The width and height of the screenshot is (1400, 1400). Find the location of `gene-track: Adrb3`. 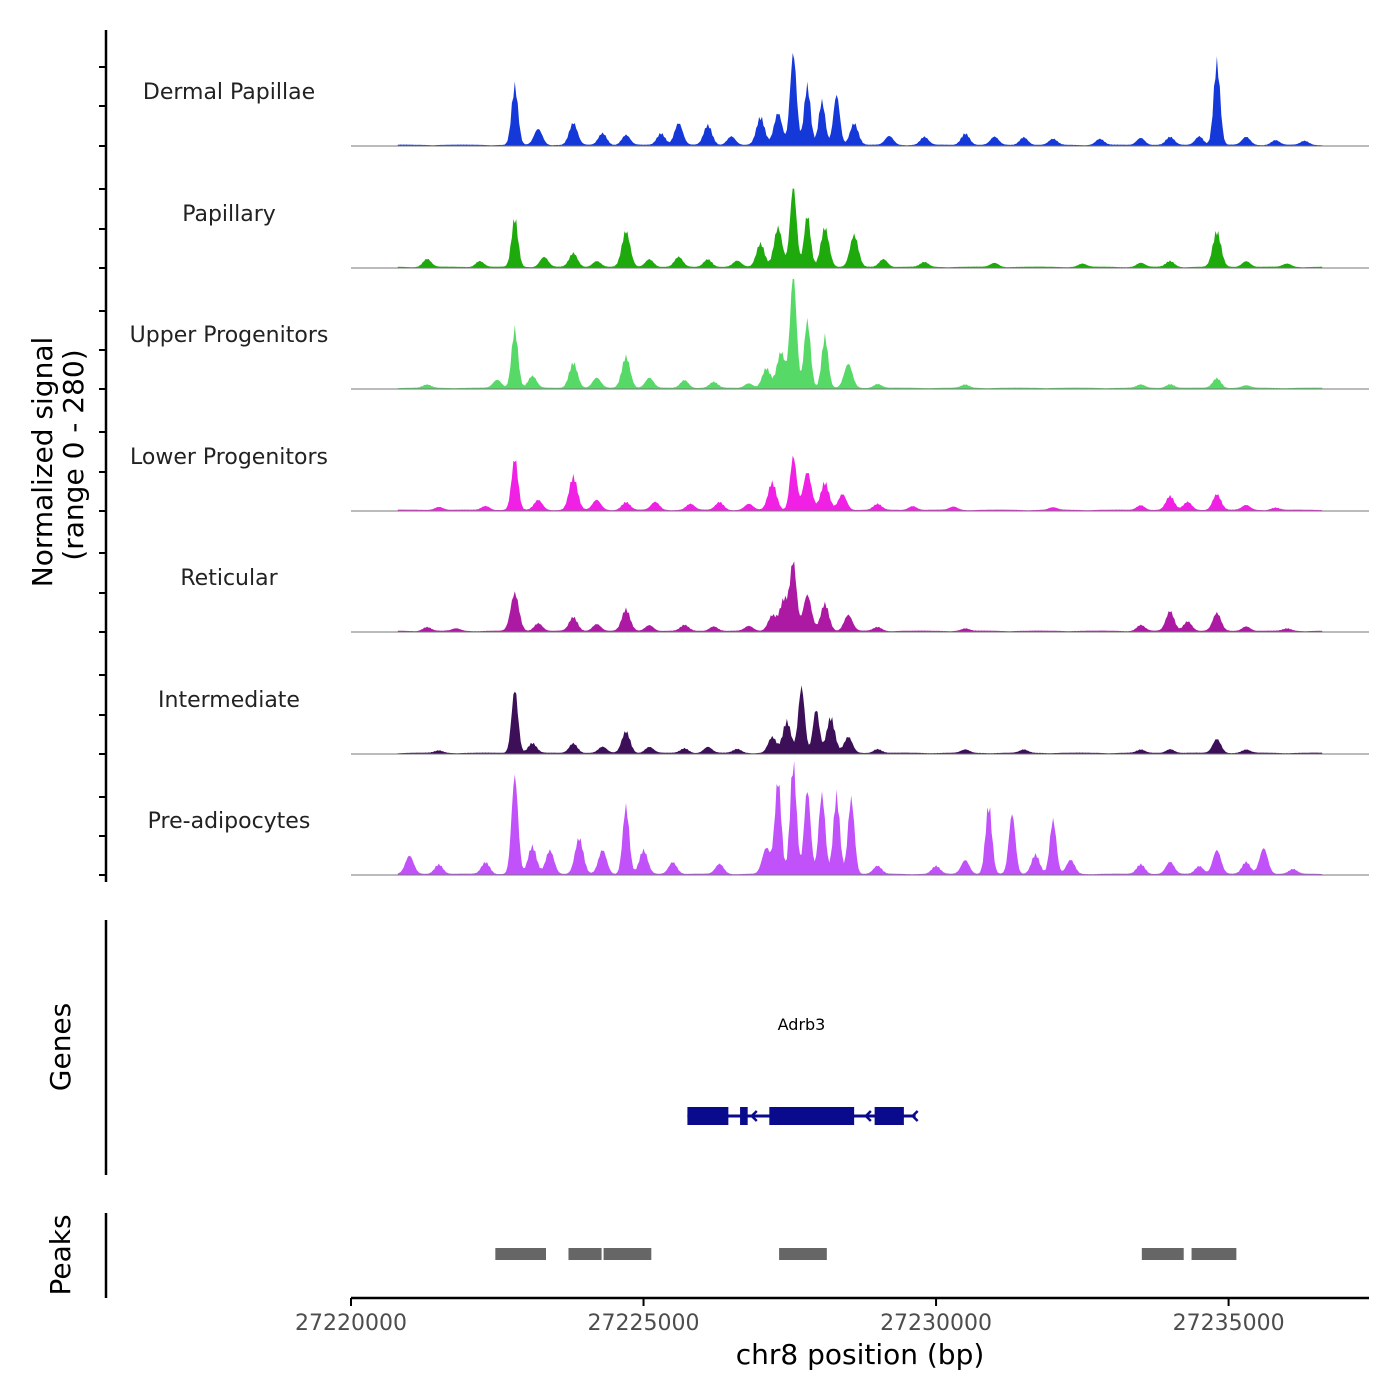

gene-track: Adrb3 is located at coordinates (803, 1070).